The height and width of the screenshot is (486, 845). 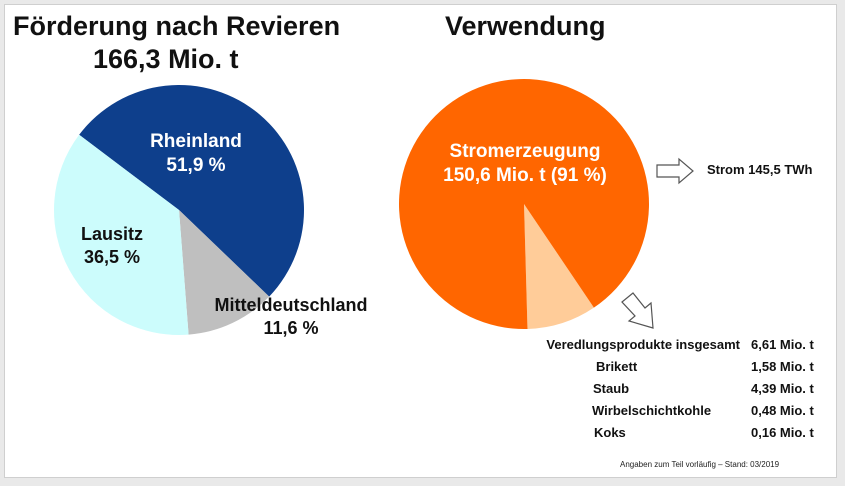 I want to click on veredlung-value-2: 4,39 Mio. t, so click(x=782, y=388).